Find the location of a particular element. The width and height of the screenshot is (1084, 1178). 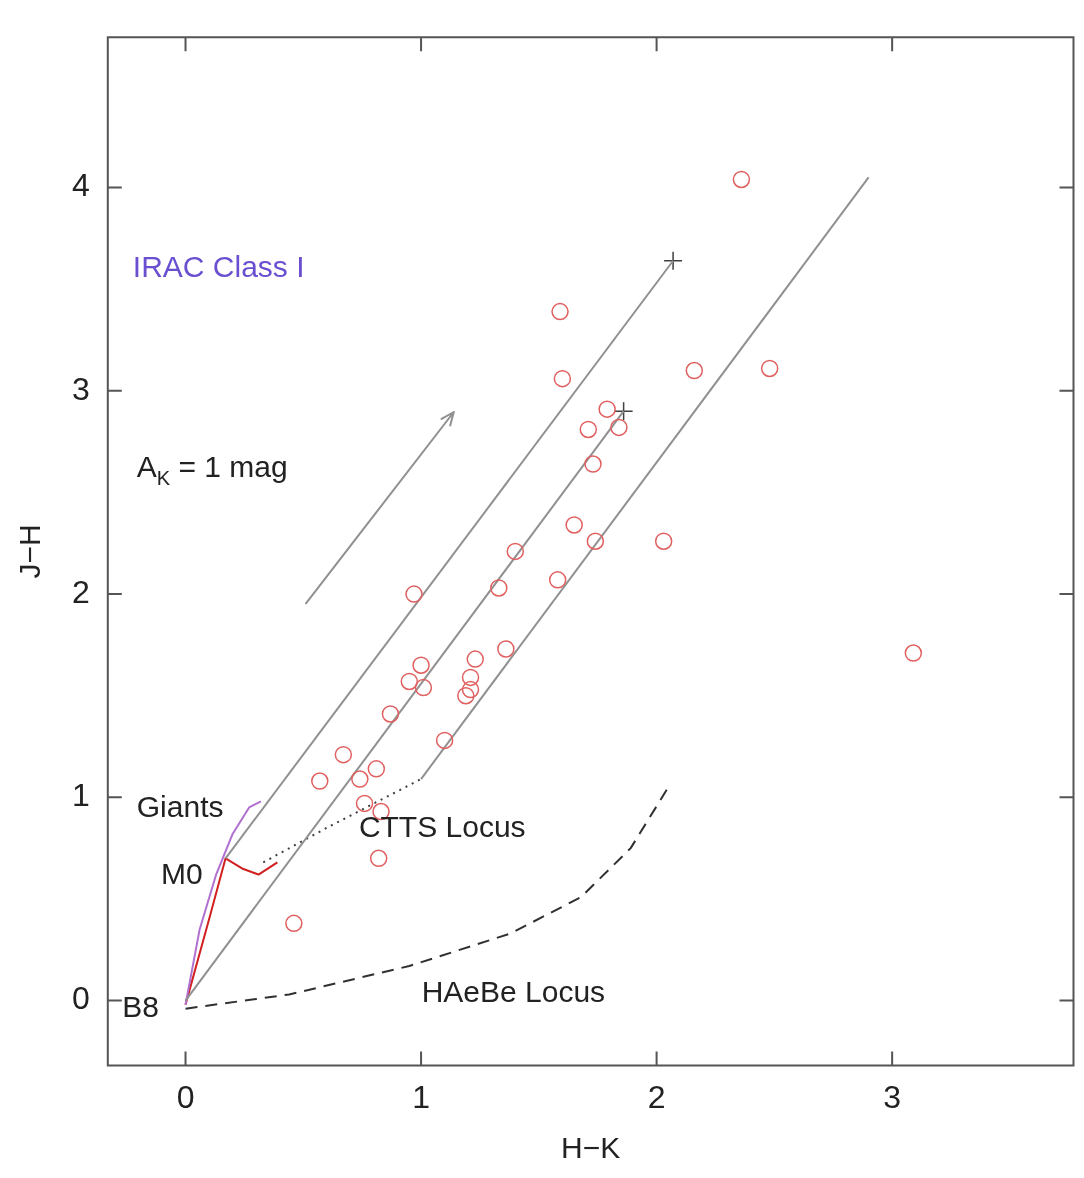

x-tick-label: 0 is located at coordinates (185, 1096).